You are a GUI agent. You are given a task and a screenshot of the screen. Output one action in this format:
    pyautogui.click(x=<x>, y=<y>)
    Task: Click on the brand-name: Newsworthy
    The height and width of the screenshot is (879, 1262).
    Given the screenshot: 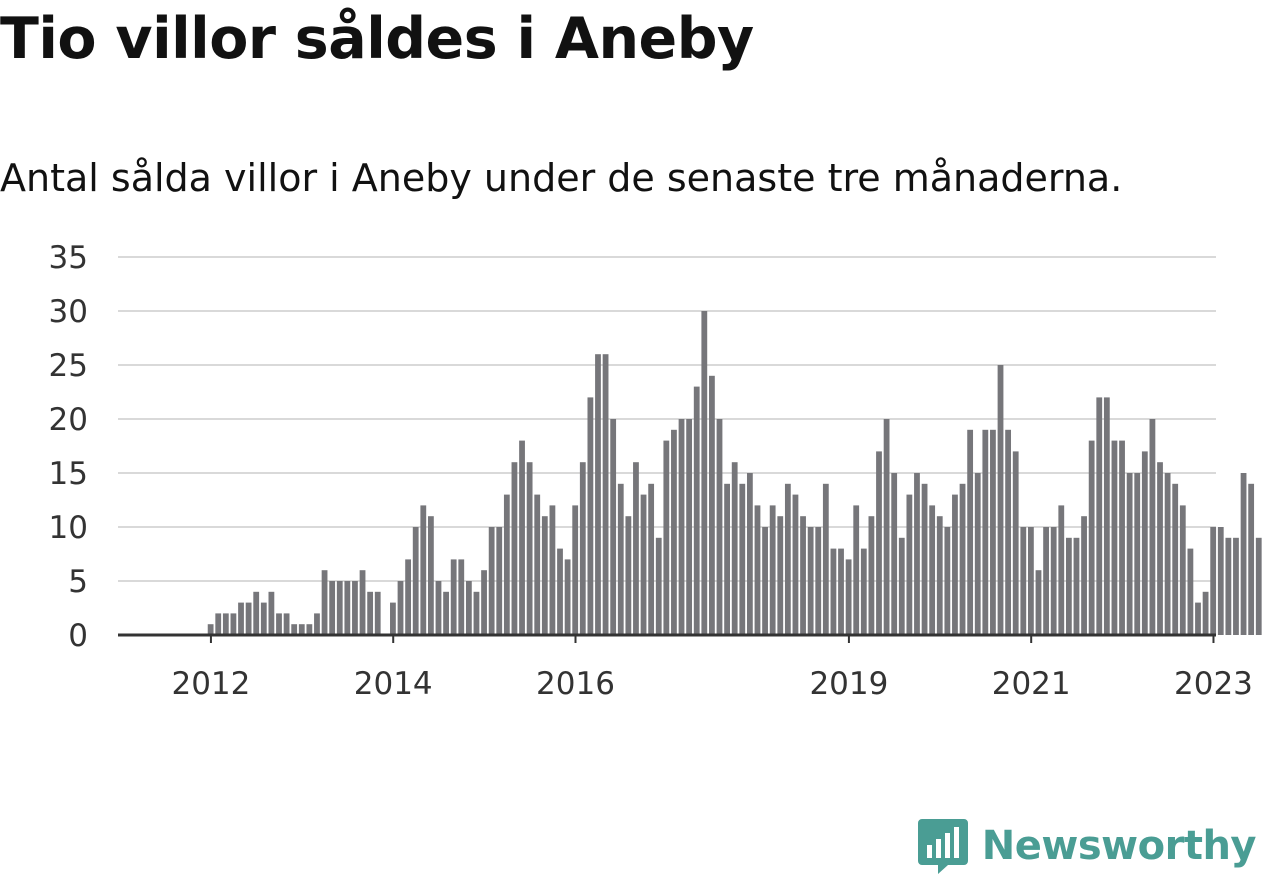 What is the action you would take?
    pyautogui.click(x=1119, y=846)
    